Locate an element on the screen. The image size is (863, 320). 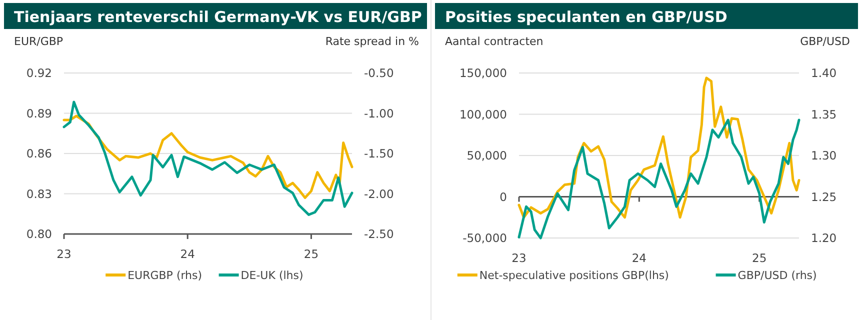
y-axis-title: EUR/GBP is located at coordinates (39, 41).